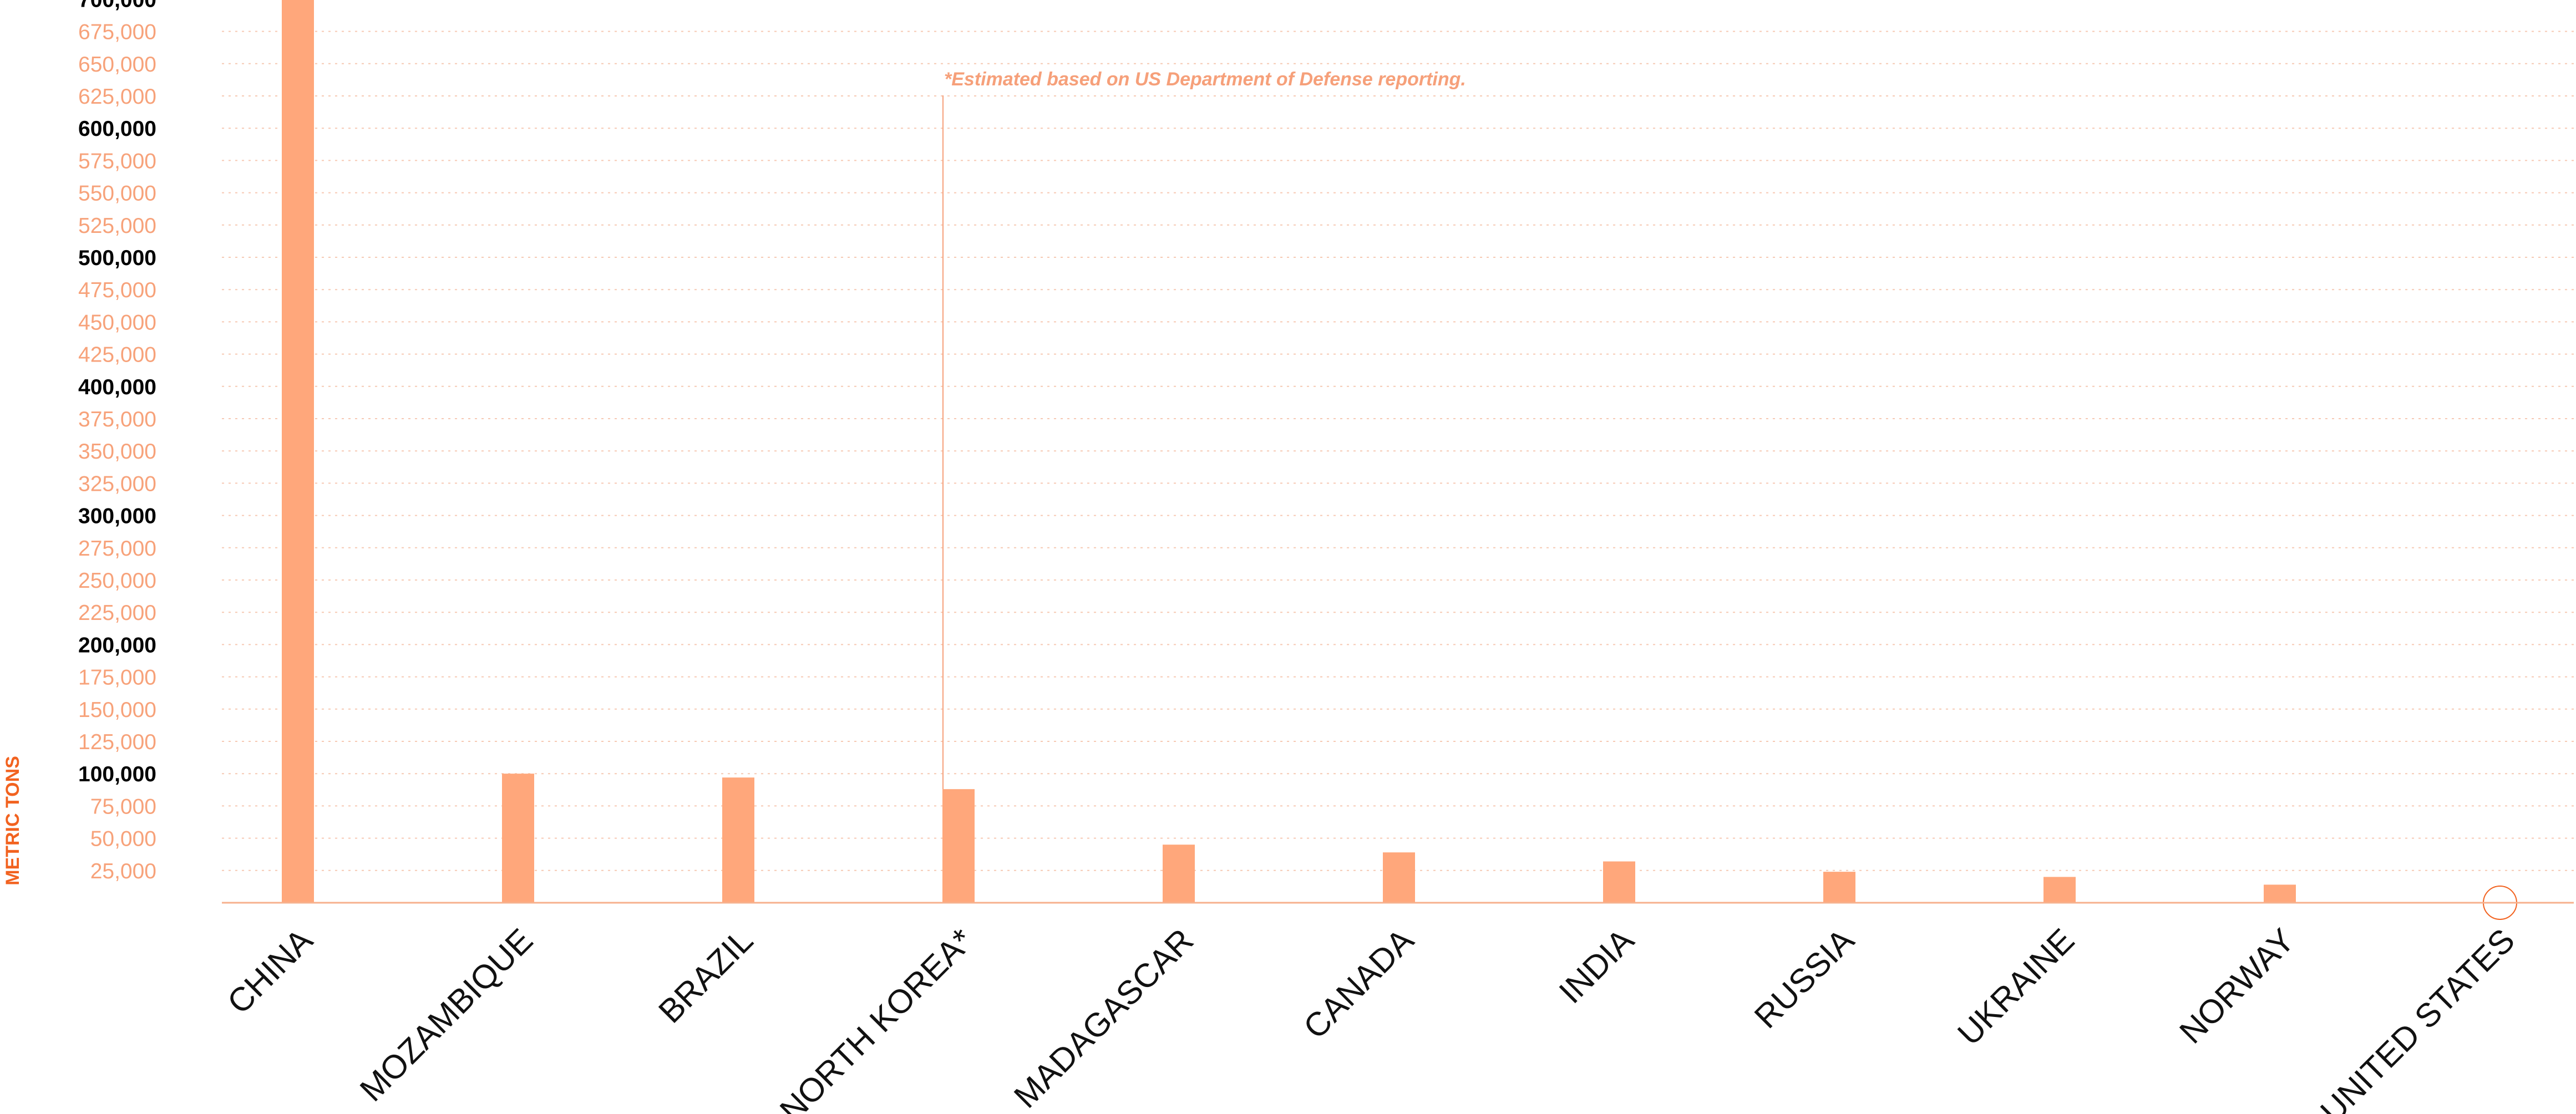 The image size is (2576, 1114). Describe the element at coordinates (117, 97) in the screenshot. I see `y-tick-label: 625,000` at that location.